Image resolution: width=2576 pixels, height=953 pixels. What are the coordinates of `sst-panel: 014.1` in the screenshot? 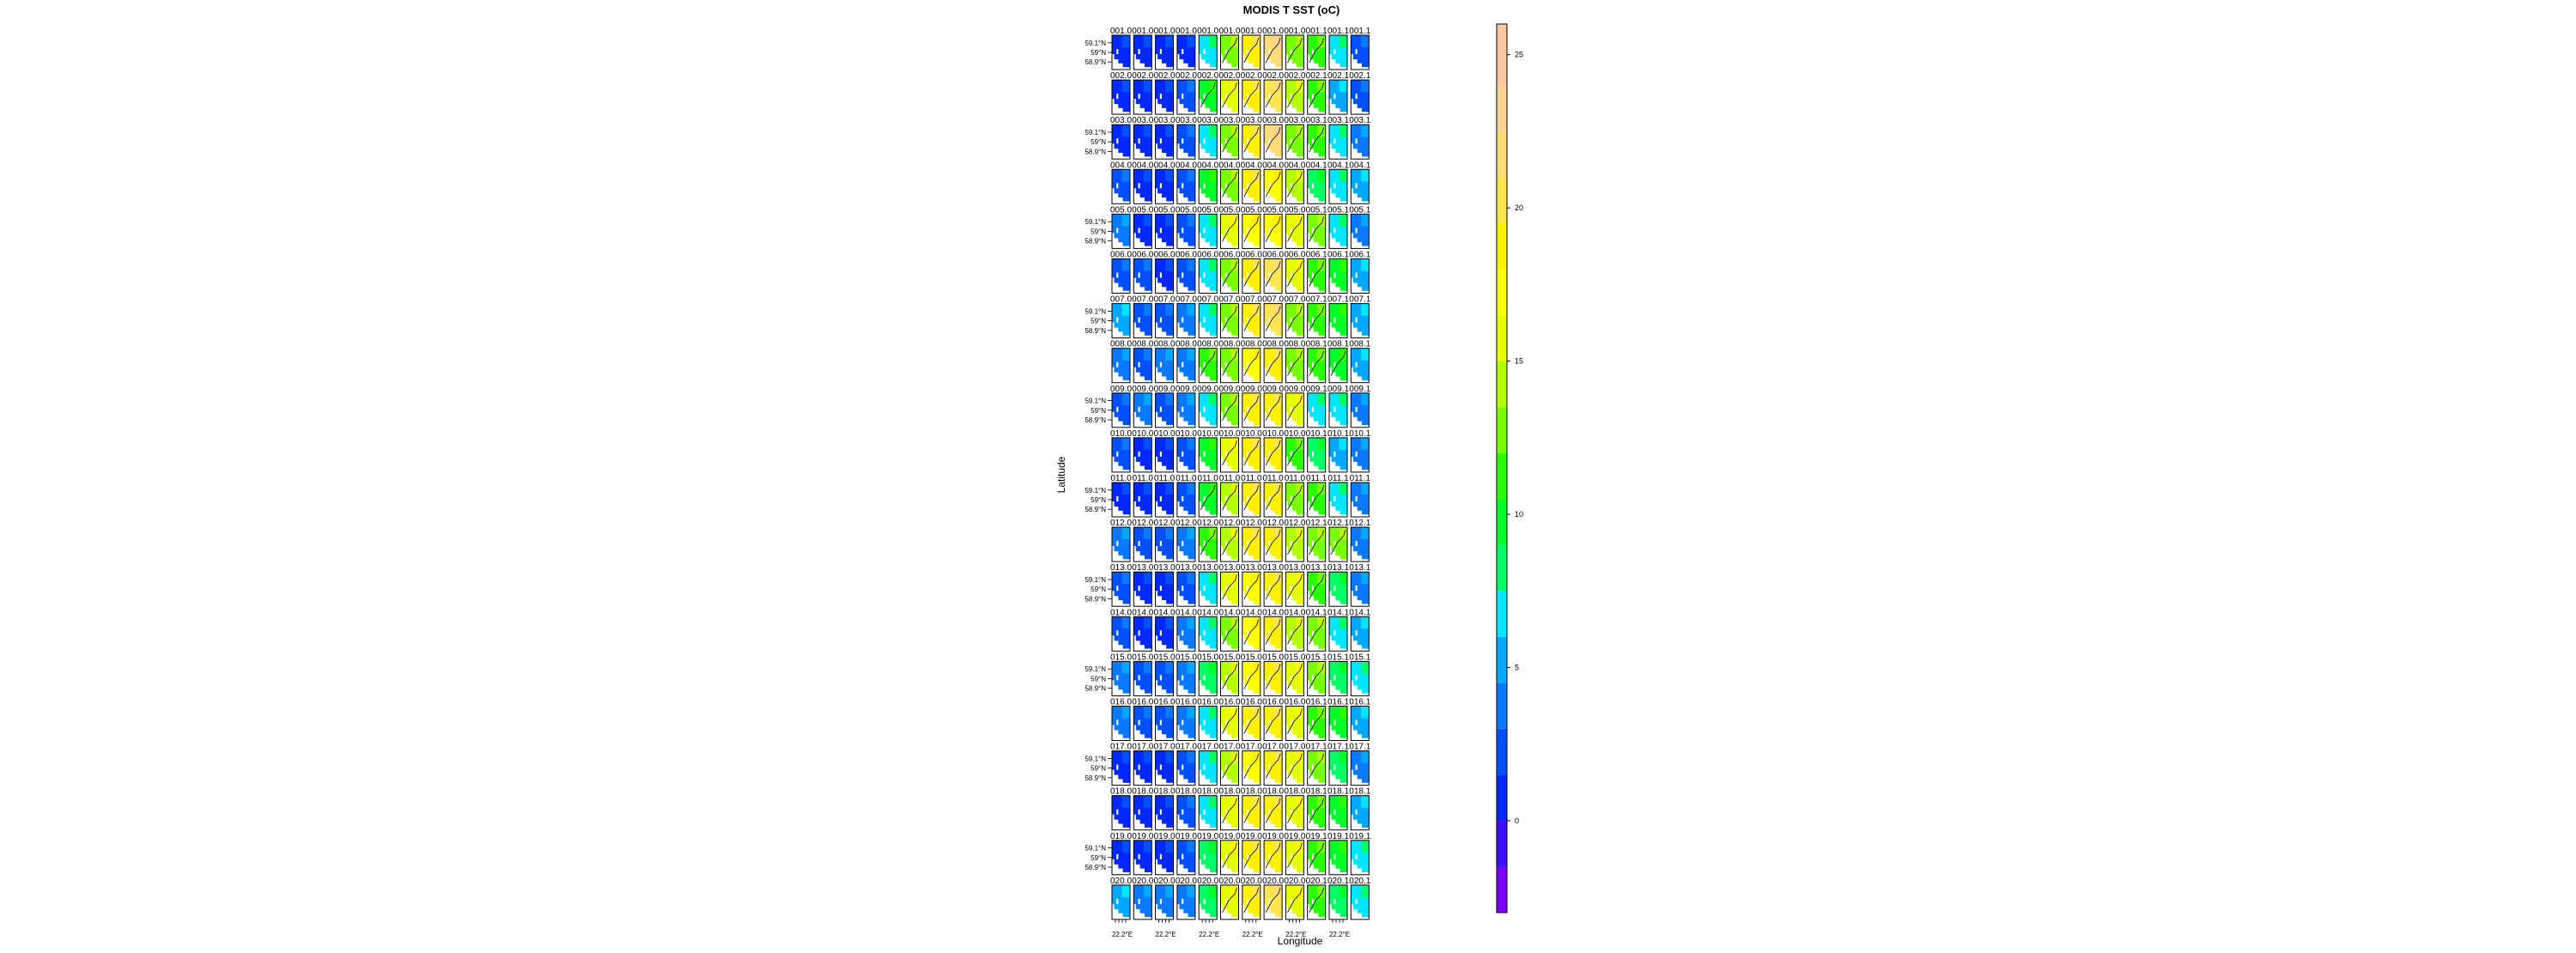 It's located at (1316, 630).